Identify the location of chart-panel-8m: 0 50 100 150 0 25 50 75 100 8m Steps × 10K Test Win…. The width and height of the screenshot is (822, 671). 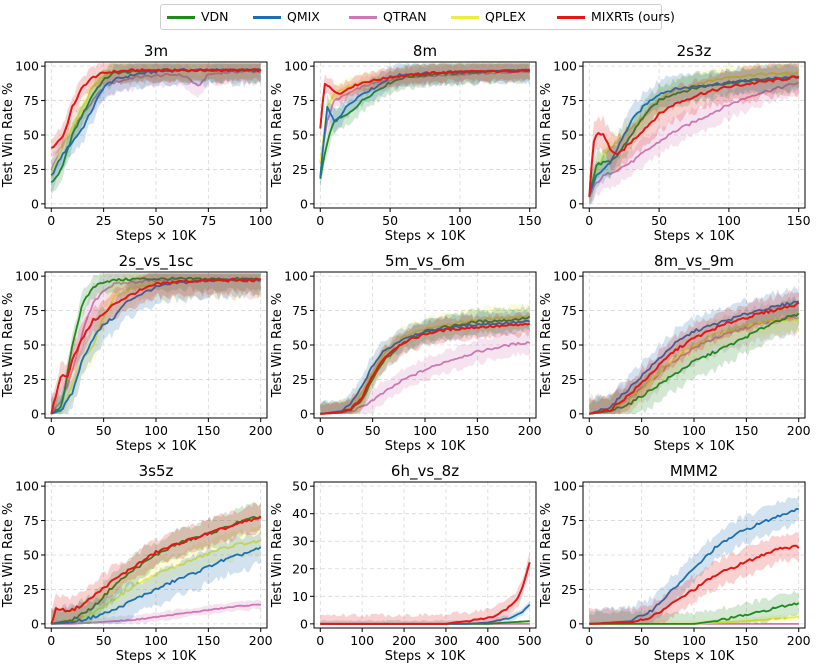
(406, 143).